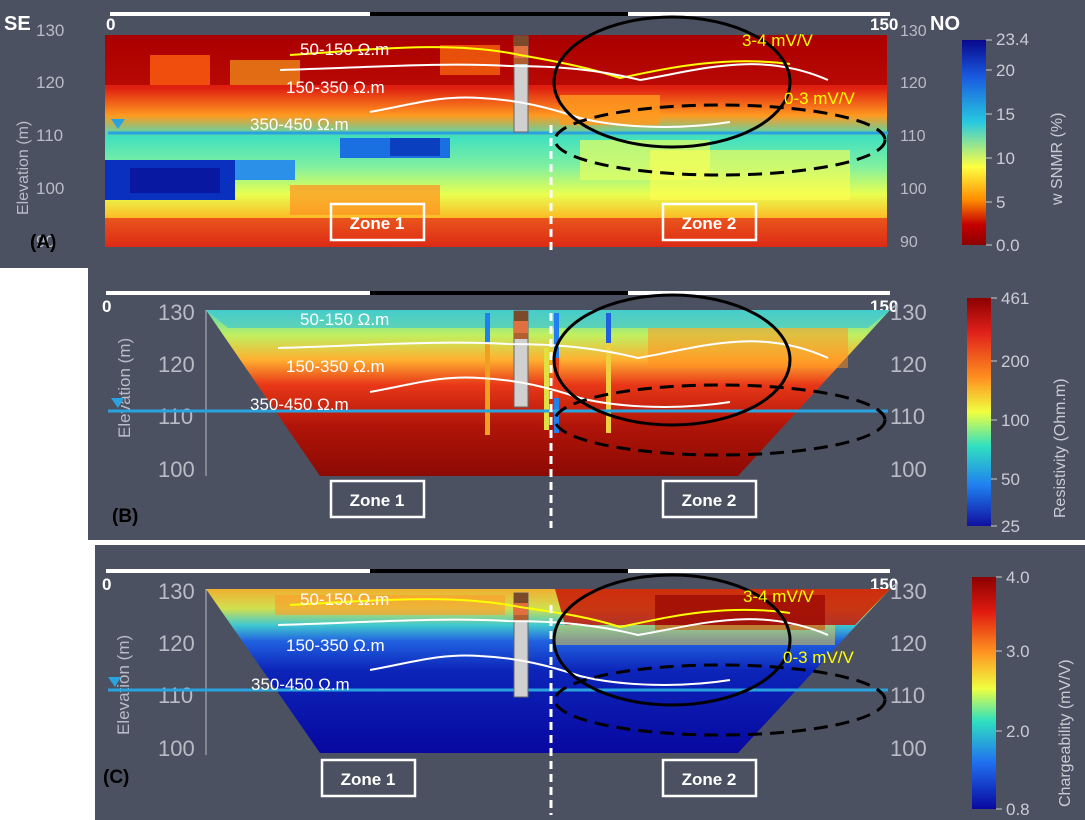 The image size is (1085, 820). Describe the element at coordinates (1005, 114) in the screenshot. I see `colorbar-tick: 15` at that location.